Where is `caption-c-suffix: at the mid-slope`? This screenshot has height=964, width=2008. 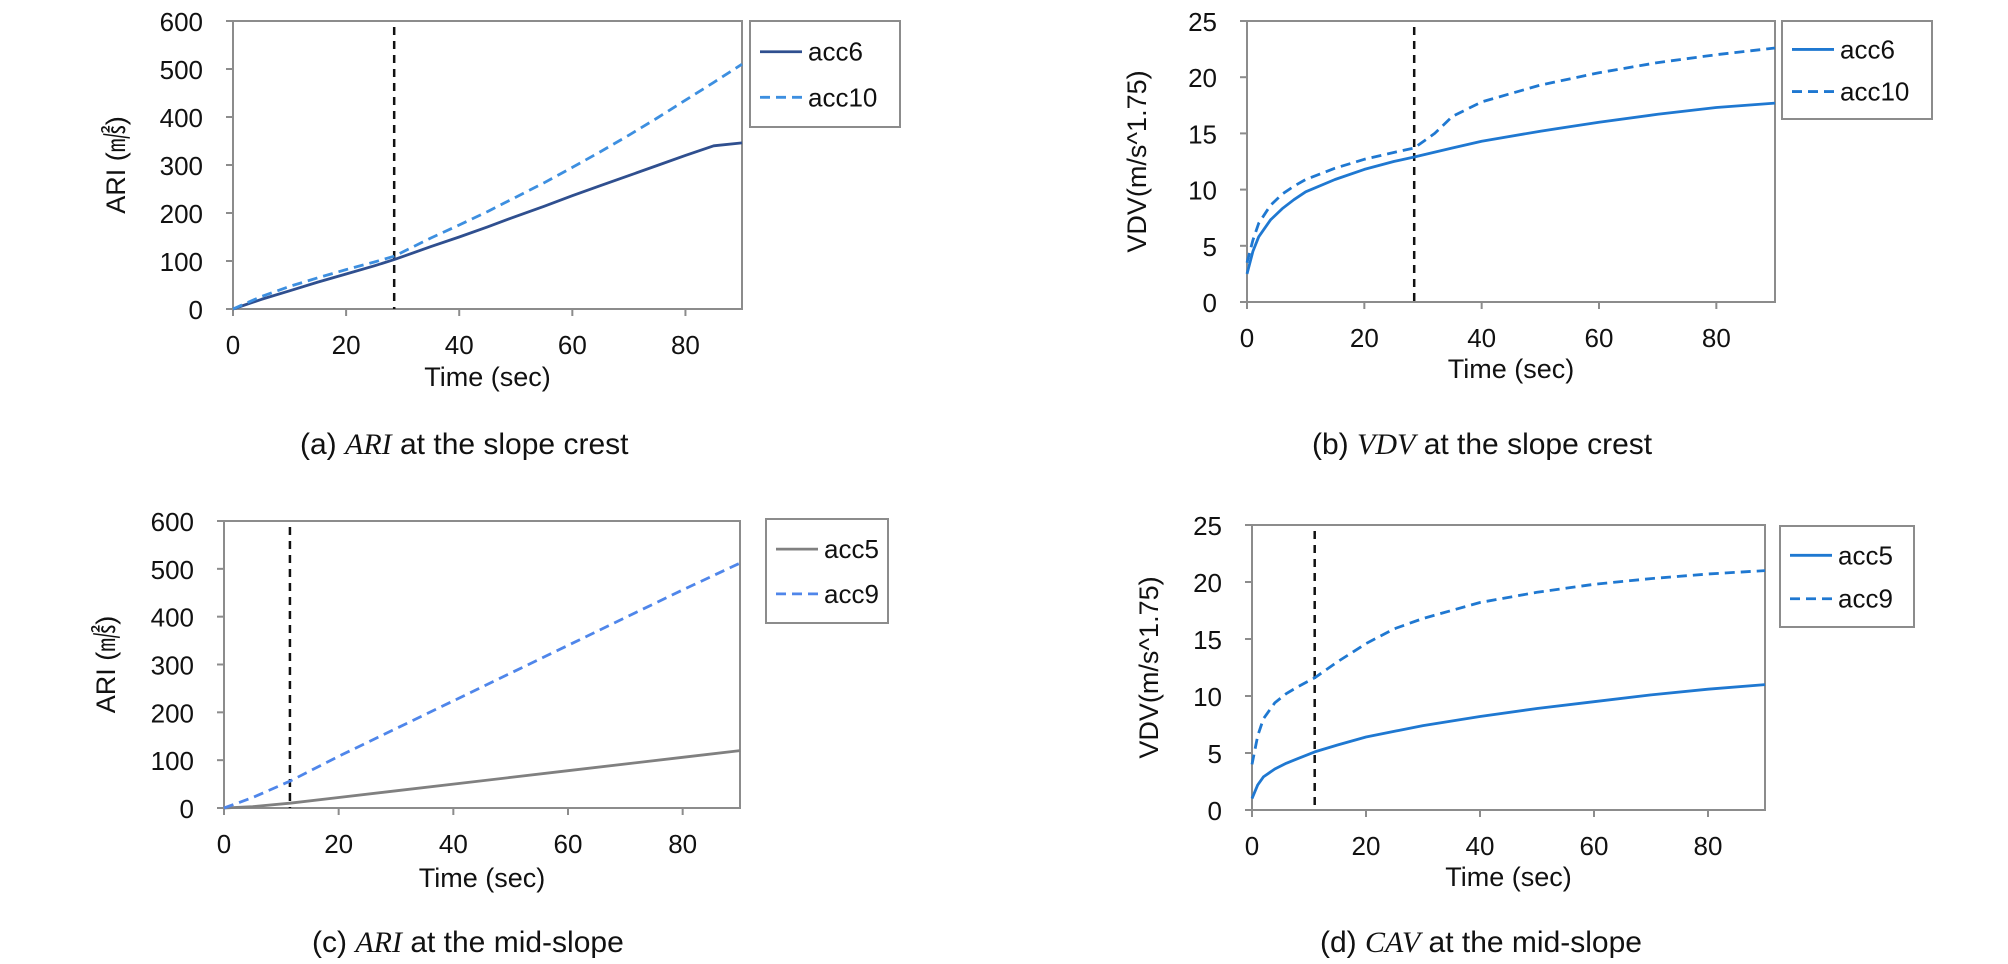 caption-c-suffix: at the mid-slope is located at coordinates (517, 942).